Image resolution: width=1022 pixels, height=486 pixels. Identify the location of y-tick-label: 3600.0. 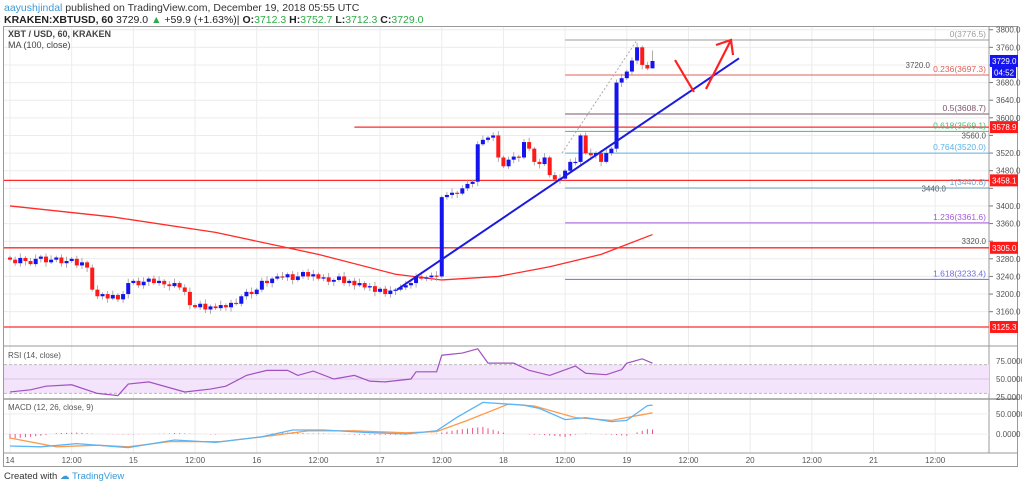
(1008, 118).